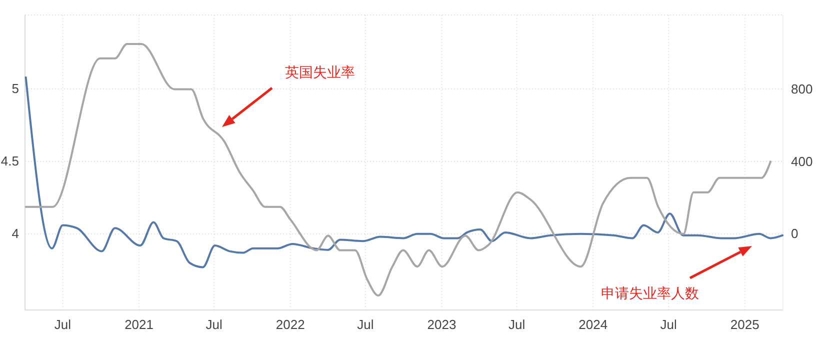  I want to click on y2-tick-label: 800, so click(802, 88).